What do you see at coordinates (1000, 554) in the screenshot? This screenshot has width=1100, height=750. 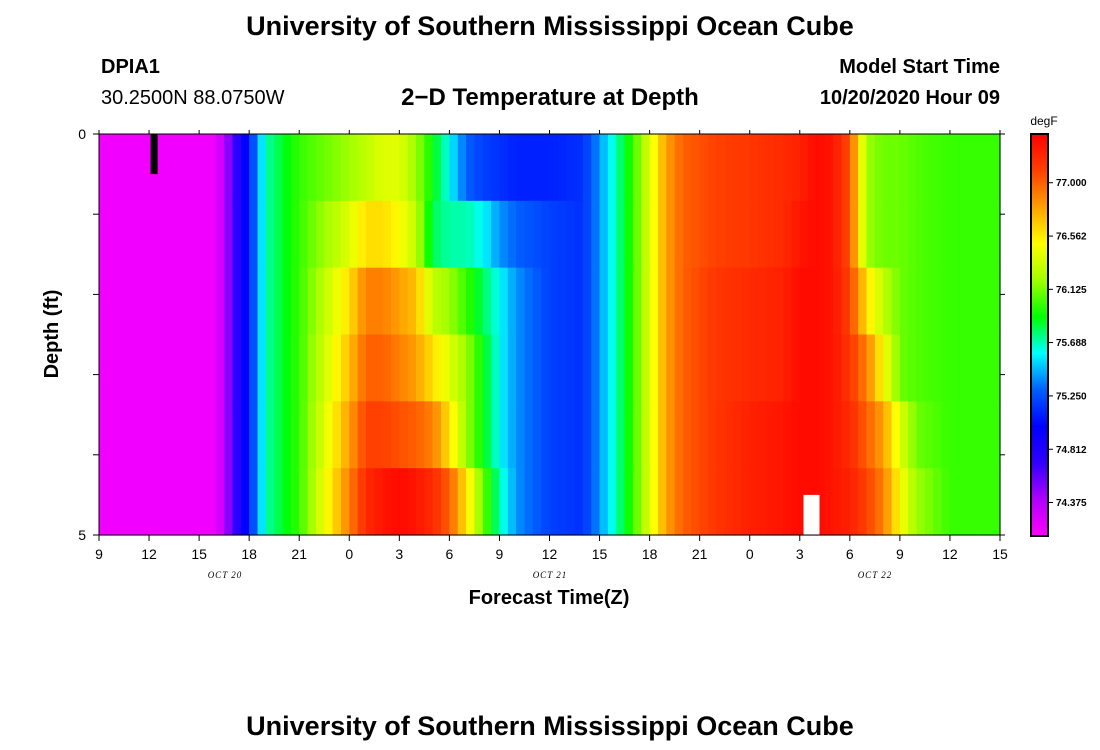 I see `x-tick-label: 15` at bounding box center [1000, 554].